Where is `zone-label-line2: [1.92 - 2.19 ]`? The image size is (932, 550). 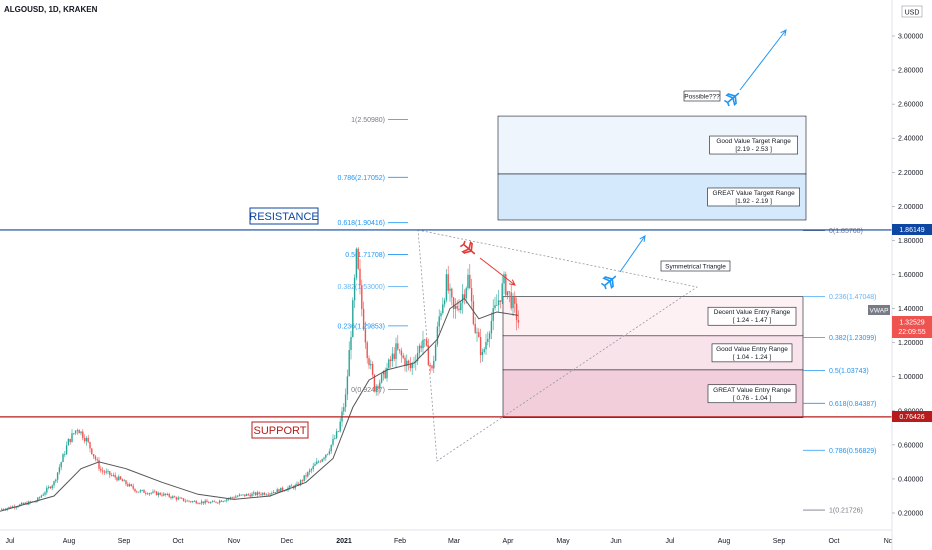
zone-label-line2: [1.92 - 2.19 ] is located at coordinates (753, 201).